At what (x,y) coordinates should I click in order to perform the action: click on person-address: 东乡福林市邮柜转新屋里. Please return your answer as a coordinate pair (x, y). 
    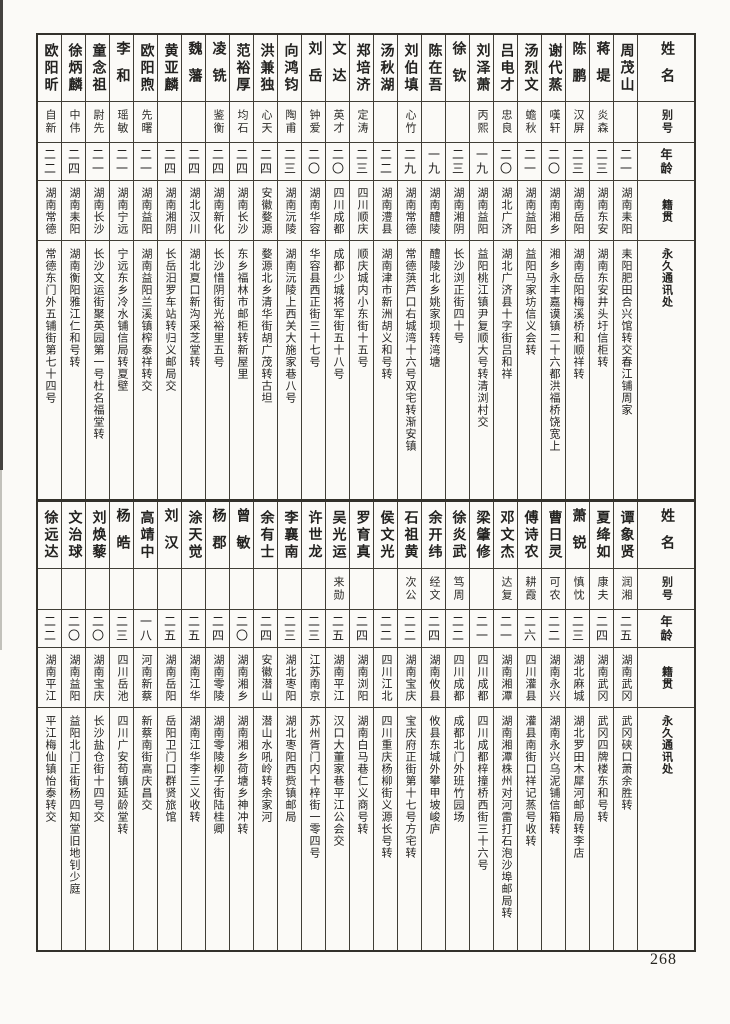
    Looking at the image, I should click on (242, 314).